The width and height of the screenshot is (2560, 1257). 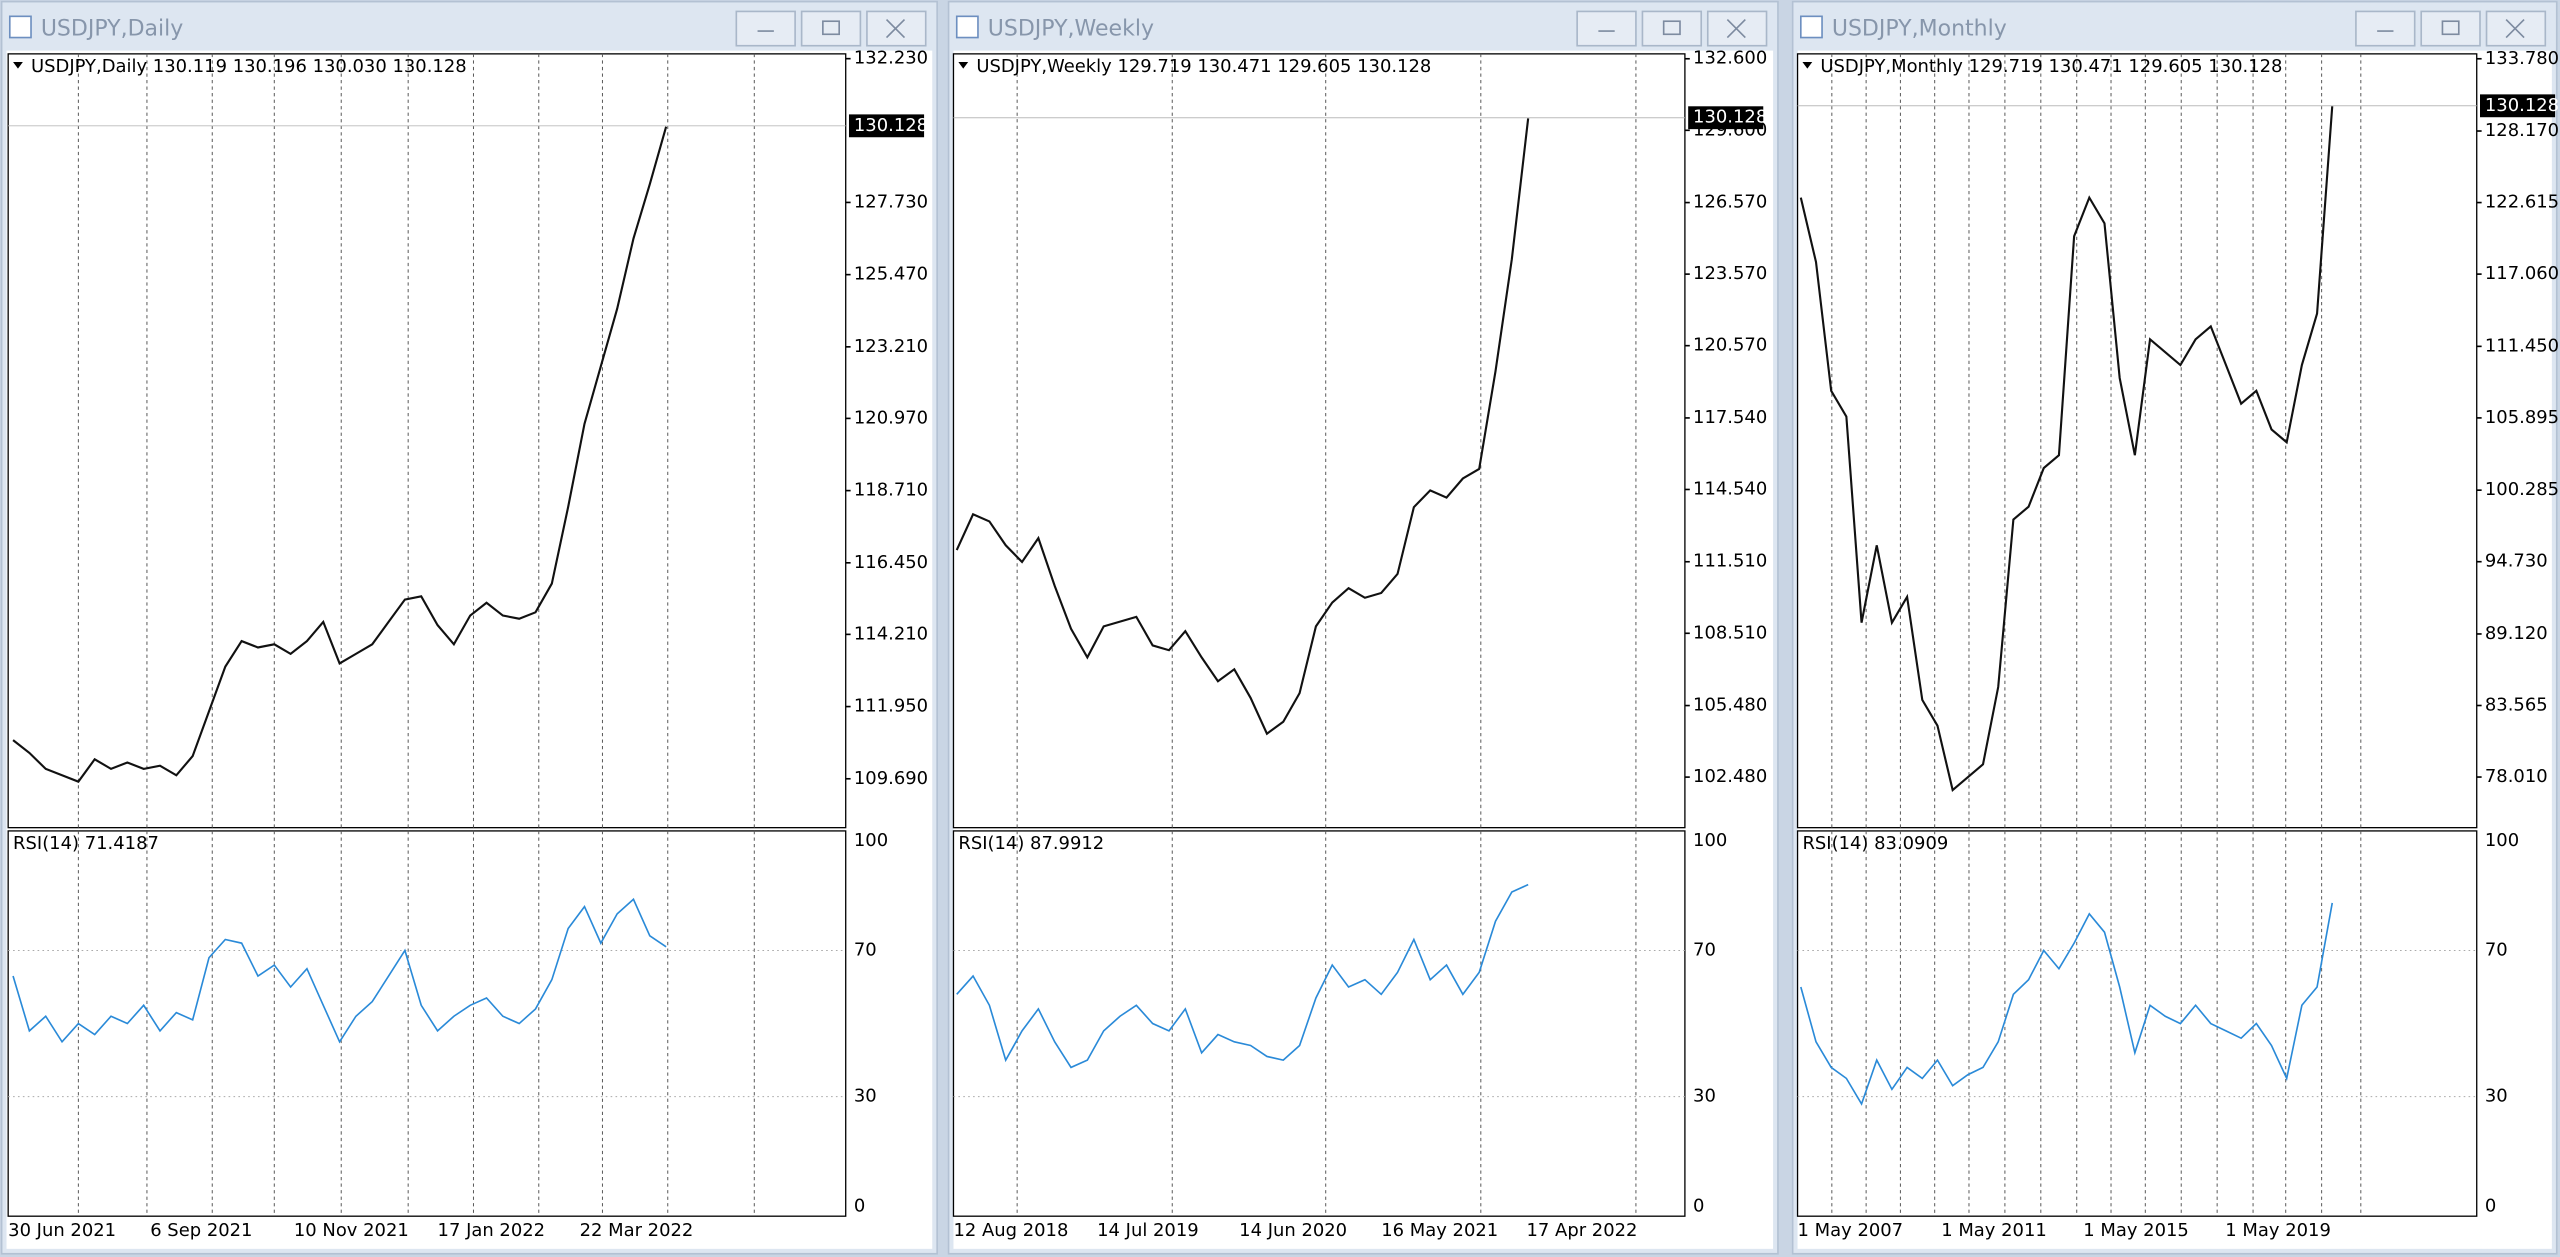 What do you see at coordinates (1031, 843) in the screenshot?
I see `rsi-label: RSI(14) 87.9912` at bounding box center [1031, 843].